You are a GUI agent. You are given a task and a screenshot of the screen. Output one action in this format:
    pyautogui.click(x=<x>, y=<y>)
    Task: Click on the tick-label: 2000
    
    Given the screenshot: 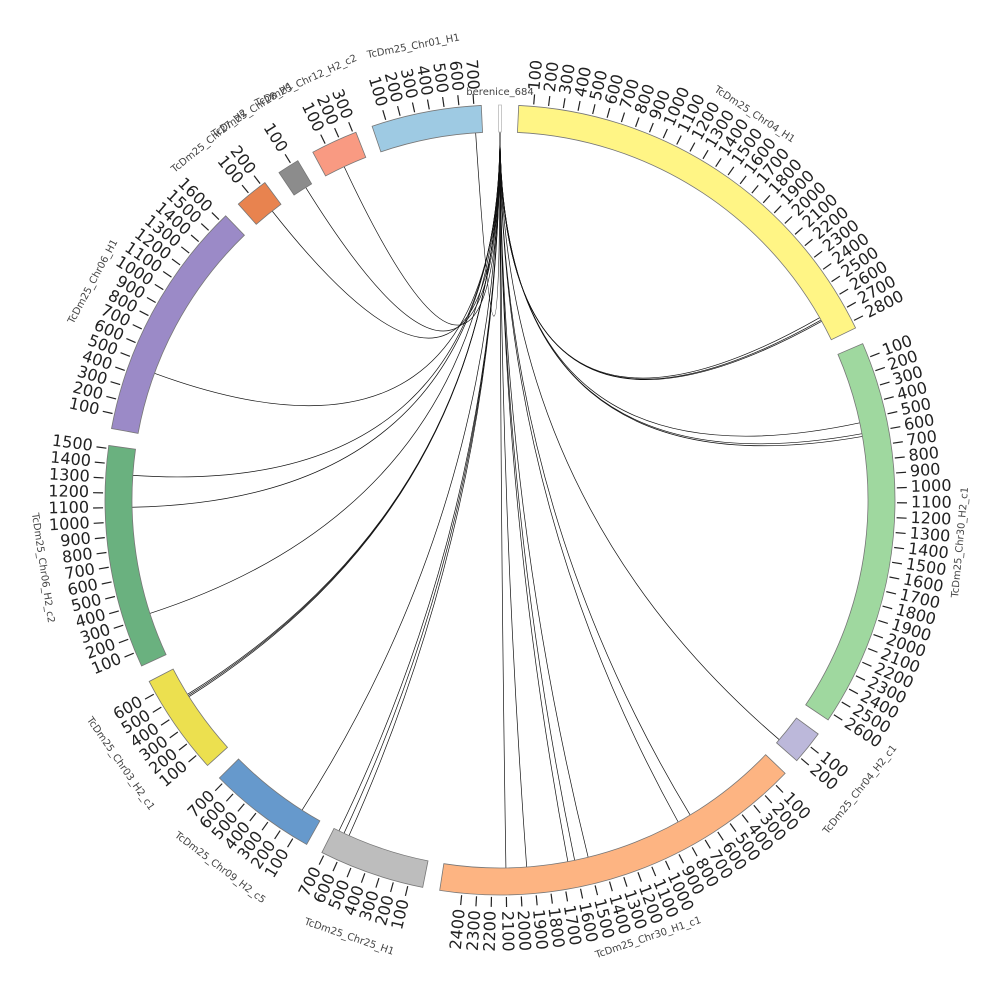 What is the action you would take?
    pyautogui.click(x=524, y=931)
    